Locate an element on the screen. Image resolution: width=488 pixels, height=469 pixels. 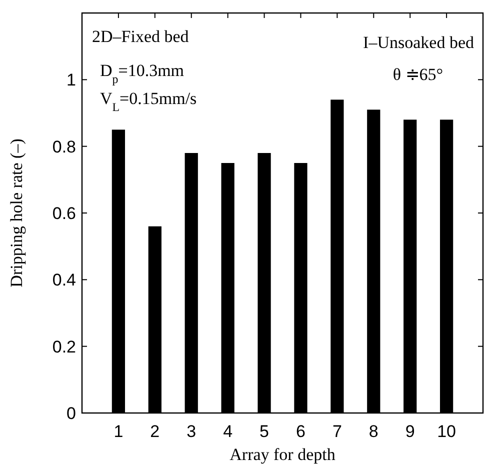
x-tick-label: 7 is located at coordinates (337, 431).